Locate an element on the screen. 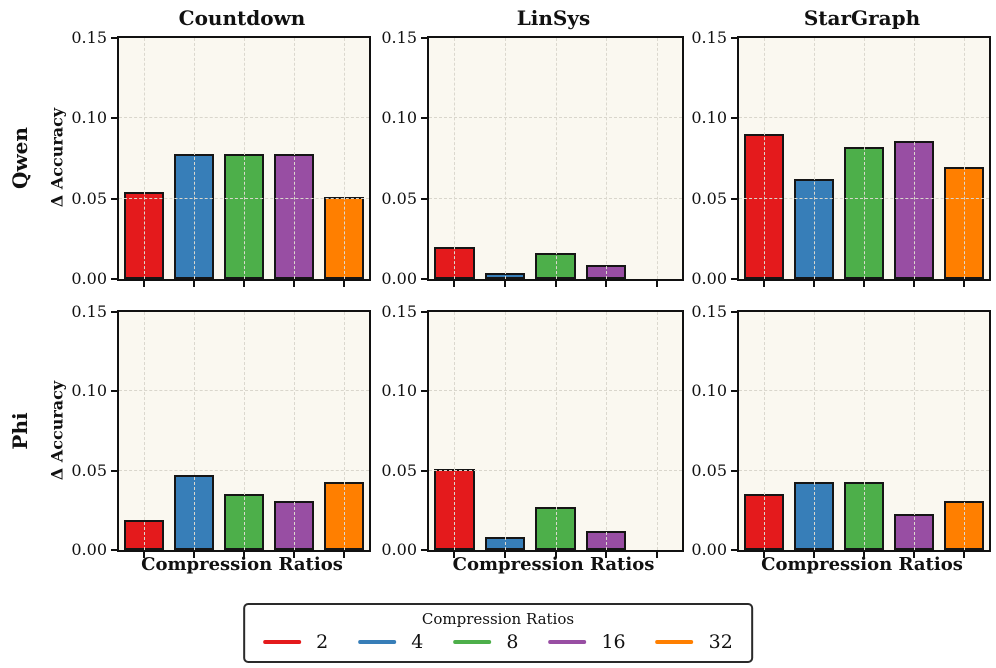 The height and width of the screenshot is (668, 996). axes-qwen-linsys: 0.00 0.05 0.10 0.15 is located at coordinates (532, 158).